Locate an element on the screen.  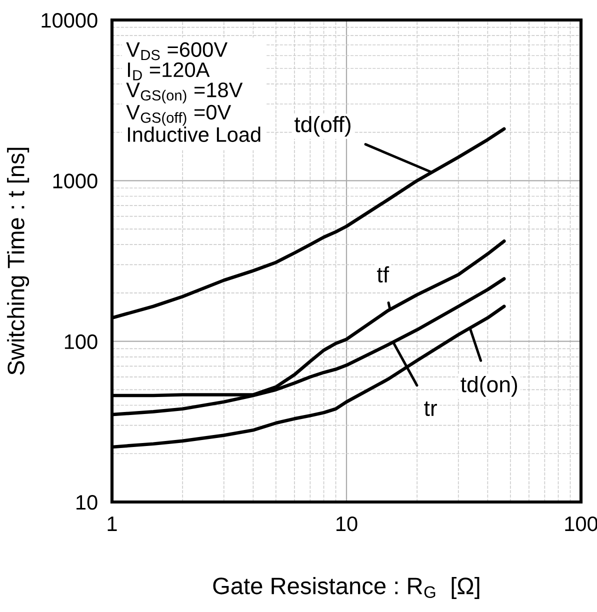
x-tick-label: 1 is located at coordinates (112, 523).